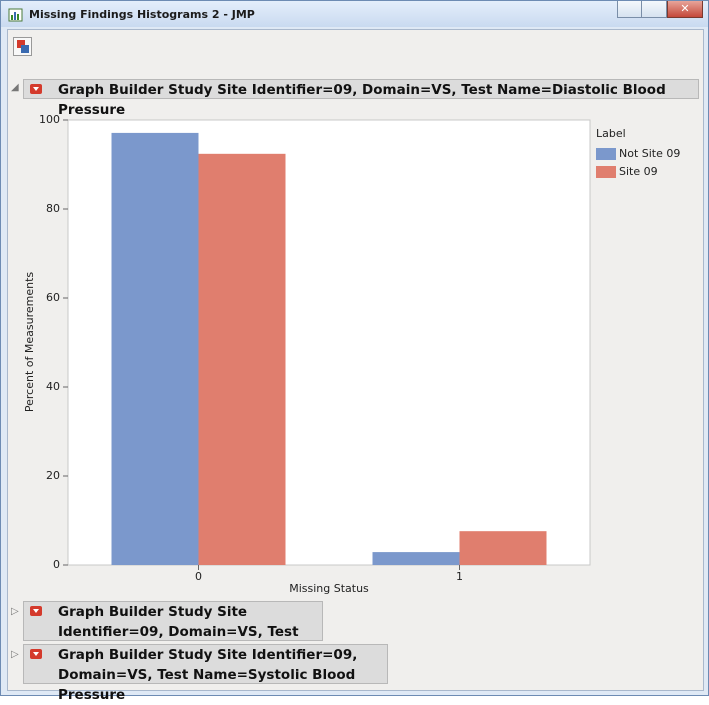 This screenshot has width=709, height=705. I want to click on legend-title: Label, so click(611, 133).